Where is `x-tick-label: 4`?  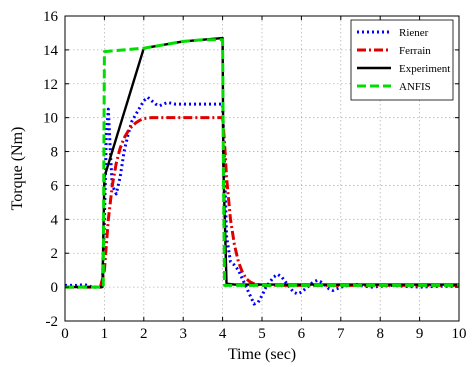
x-tick-label: 4 is located at coordinates (223, 334).